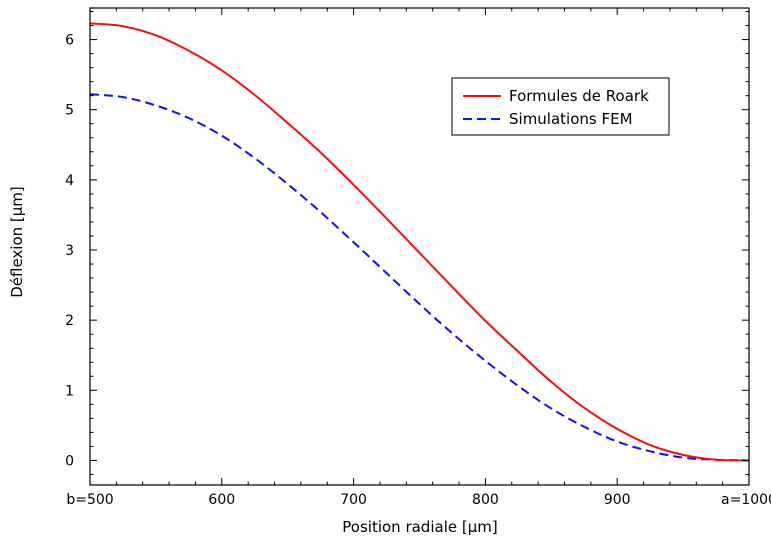  What do you see at coordinates (69, 181) in the screenshot?
I see `y-tick-label: 4` at bounding box center [69, 181].